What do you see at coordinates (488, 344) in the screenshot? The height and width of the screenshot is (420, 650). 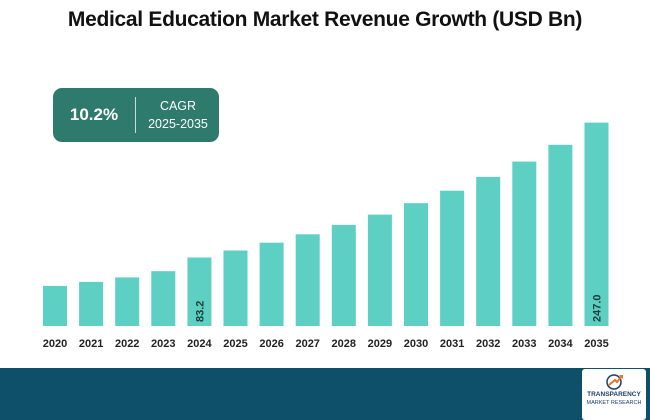 I see `x-tick-2032: 2032` at bounding box center [488, 344].